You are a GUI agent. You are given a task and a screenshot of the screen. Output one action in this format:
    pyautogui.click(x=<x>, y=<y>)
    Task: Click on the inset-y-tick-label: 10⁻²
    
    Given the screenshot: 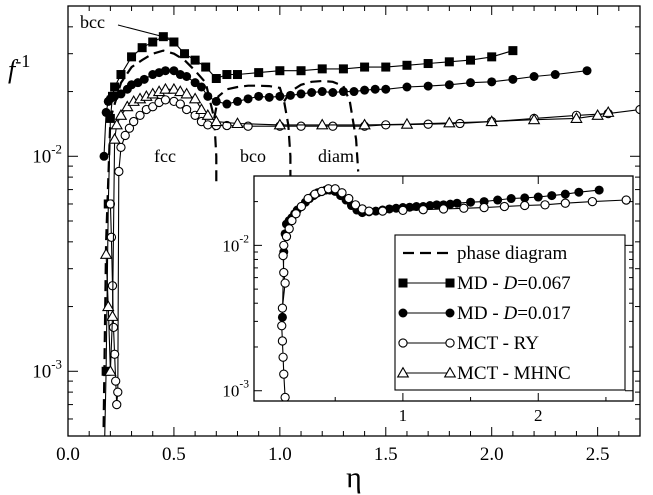 What is the action you would take?
    pyautogui.click(x=235, y=243)
    